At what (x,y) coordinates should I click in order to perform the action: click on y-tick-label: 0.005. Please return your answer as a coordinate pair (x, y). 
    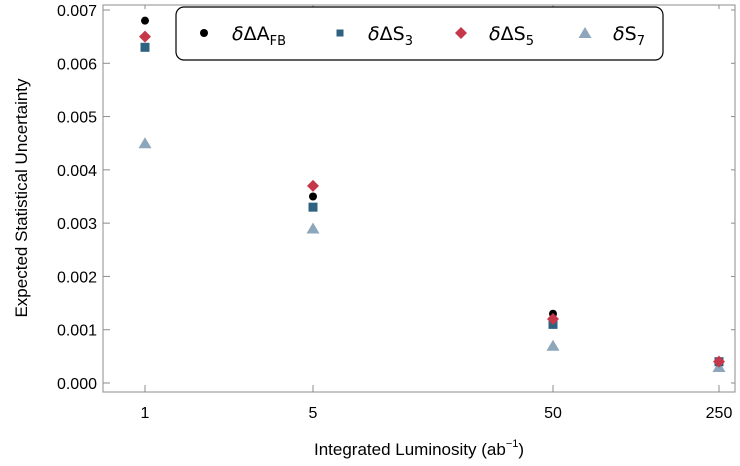
    Looking at the image, I should click on (77, 118).